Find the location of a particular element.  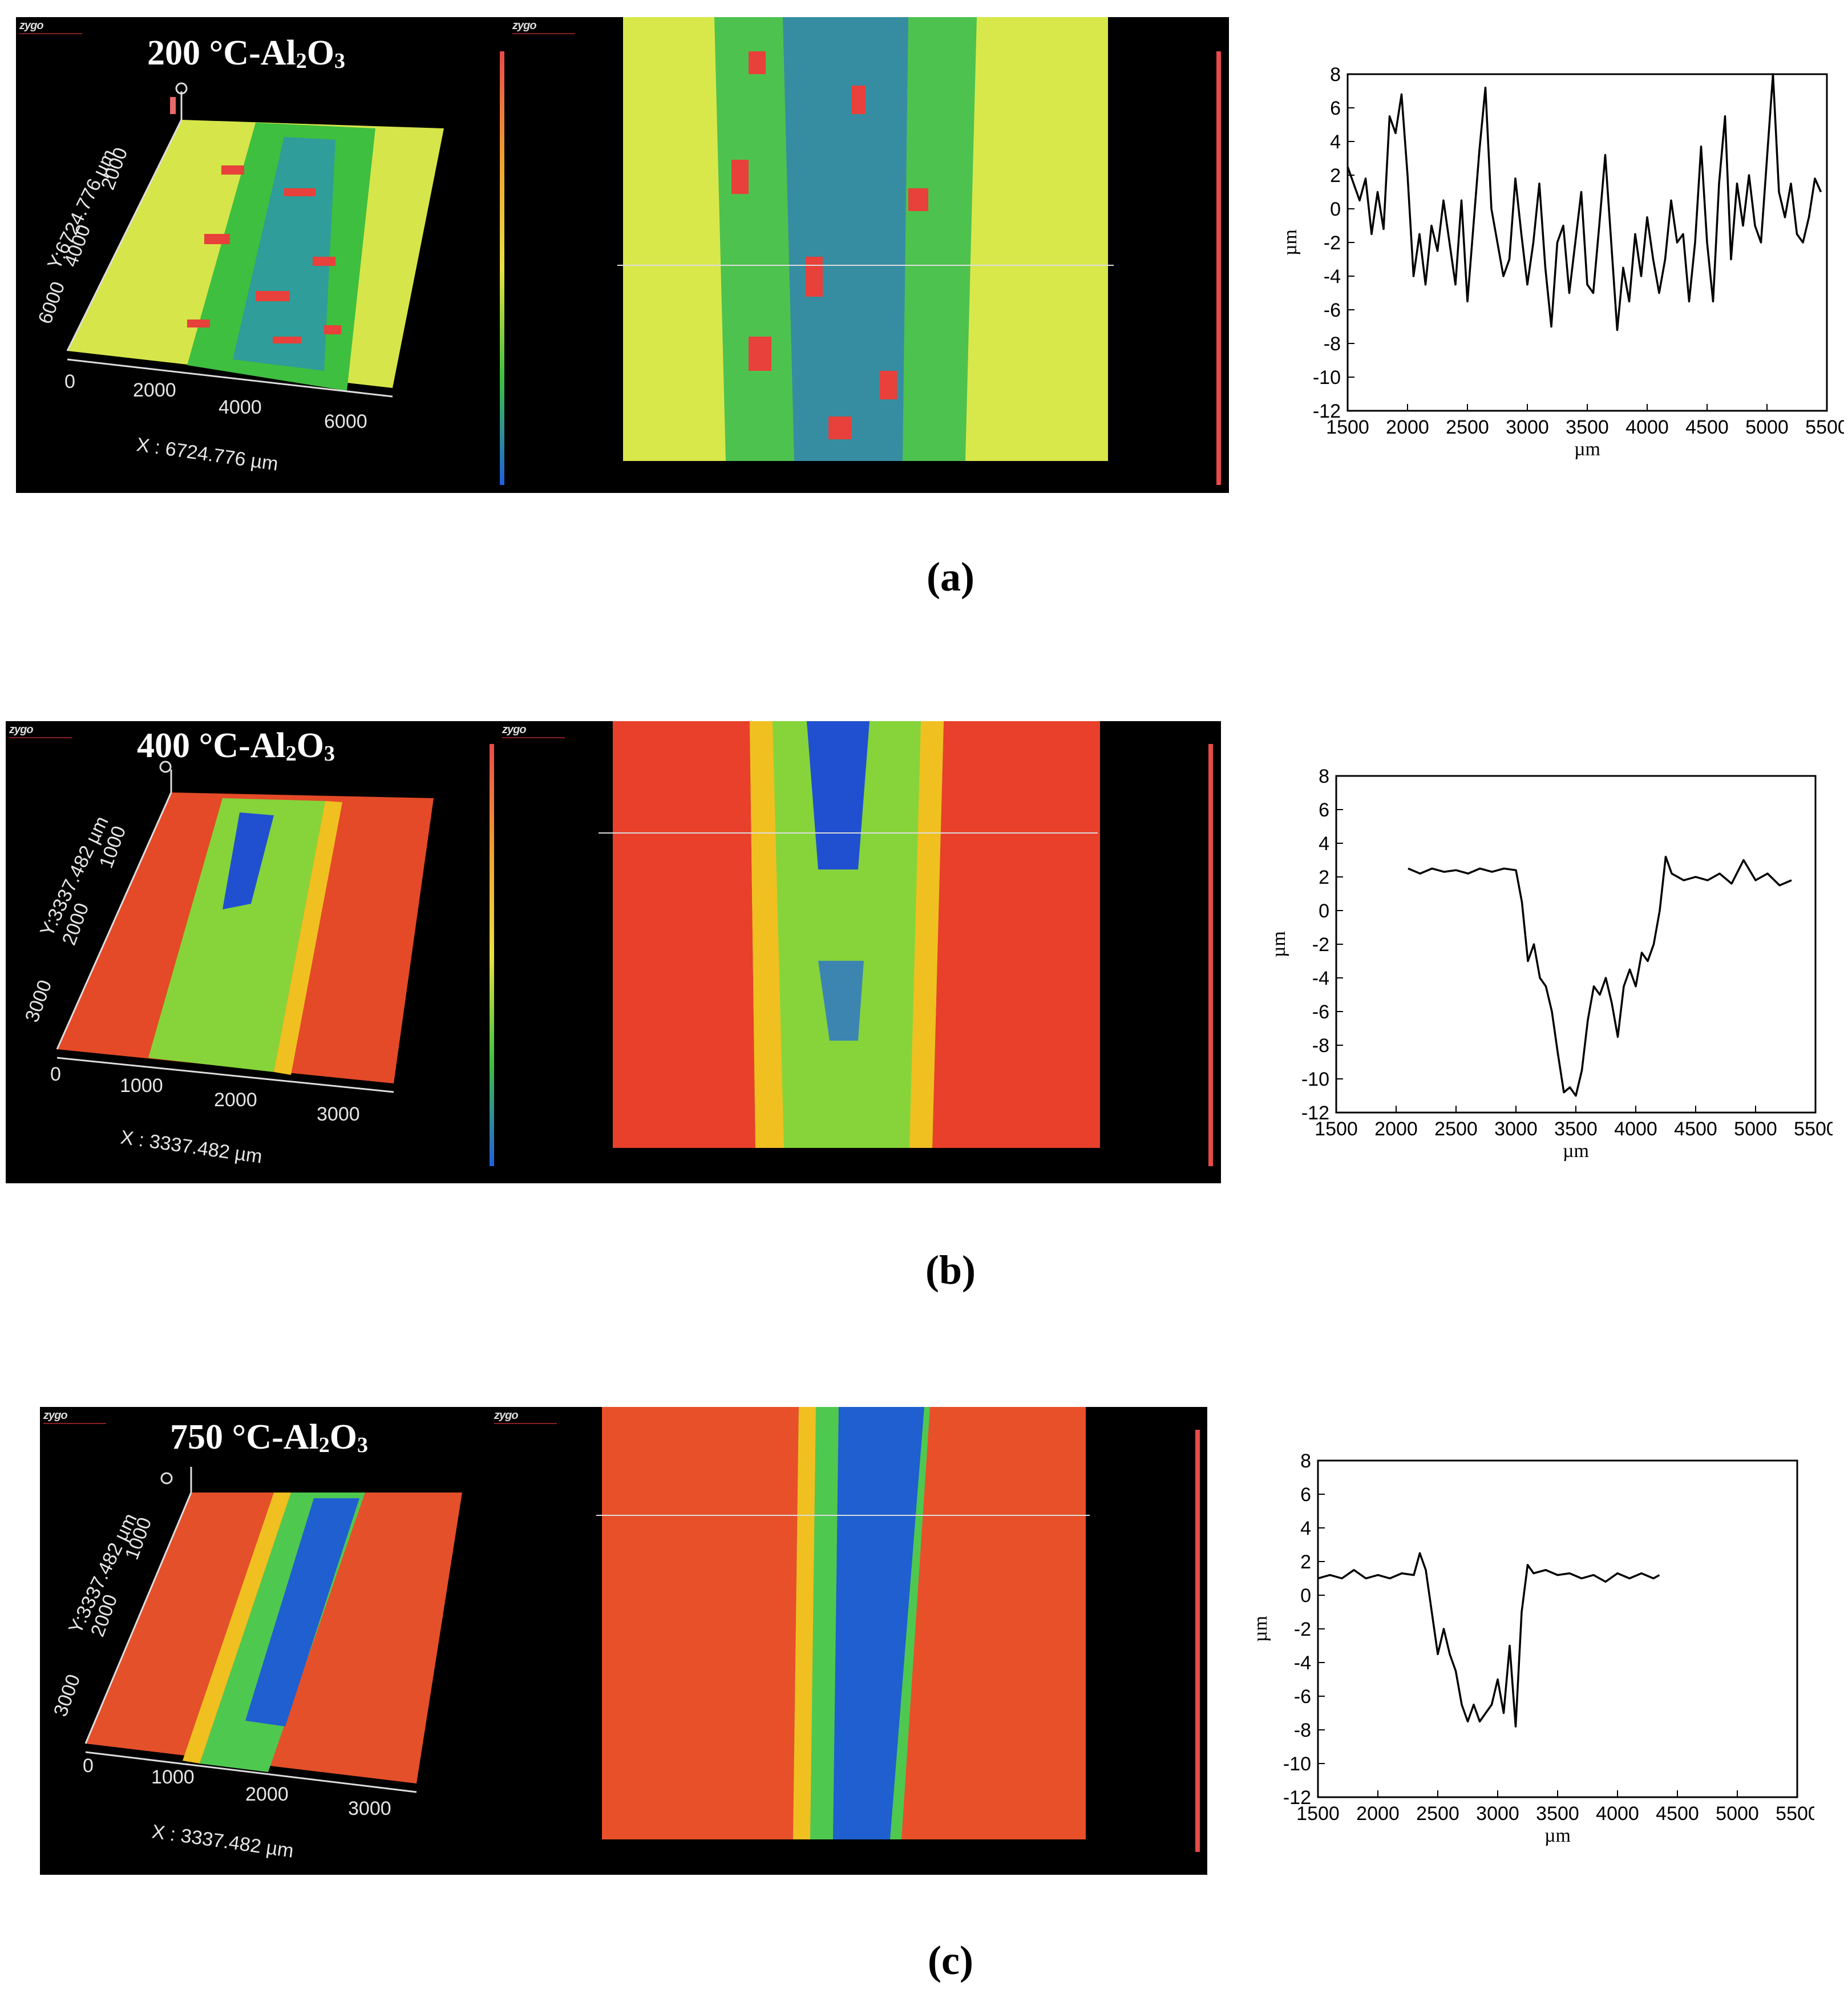

y-tick-label: -8 is located at coordinates (1302, 1730).